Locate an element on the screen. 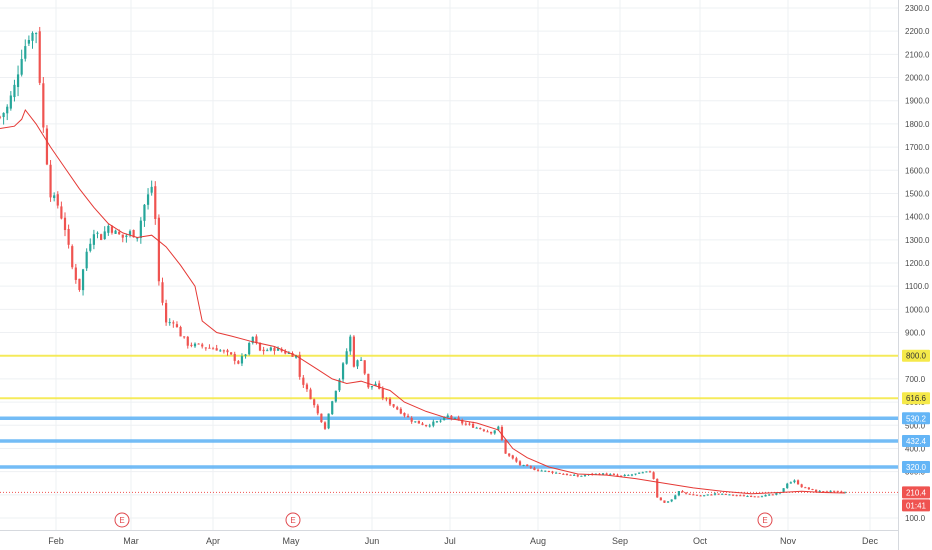 This screenshot has width=932, height=550. x-tick-label: Jun is located at coordinates (372, 541).